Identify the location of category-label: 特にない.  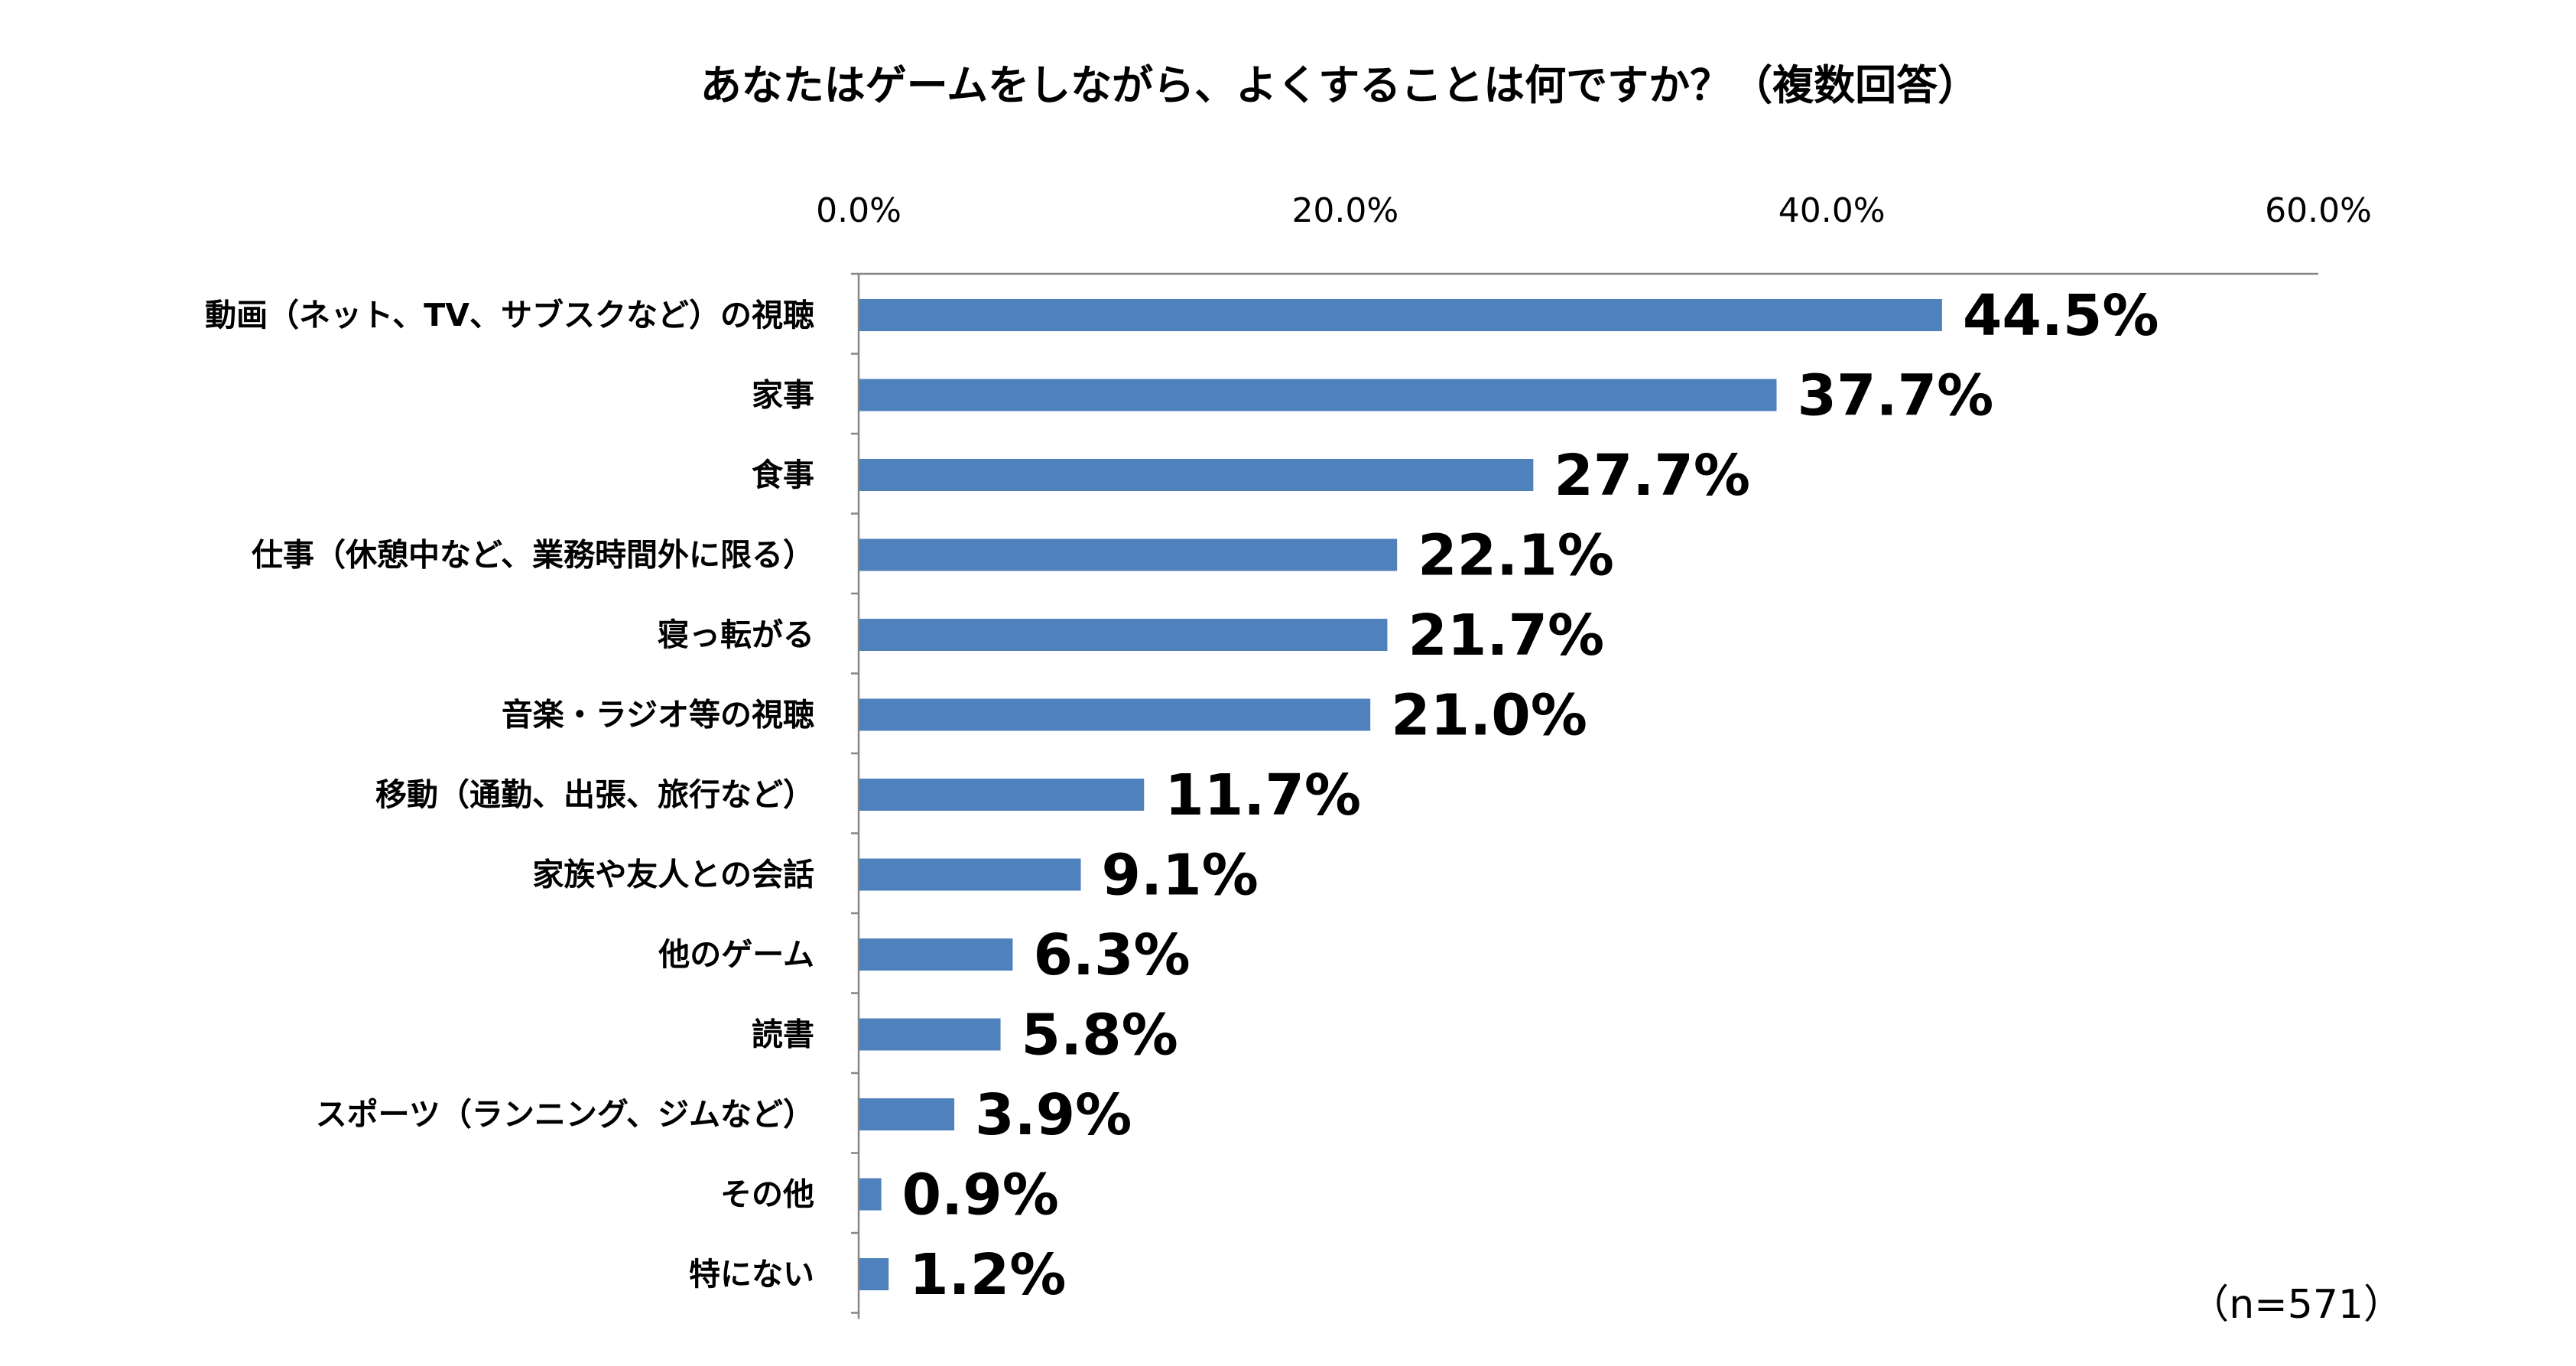
(752, 1274).